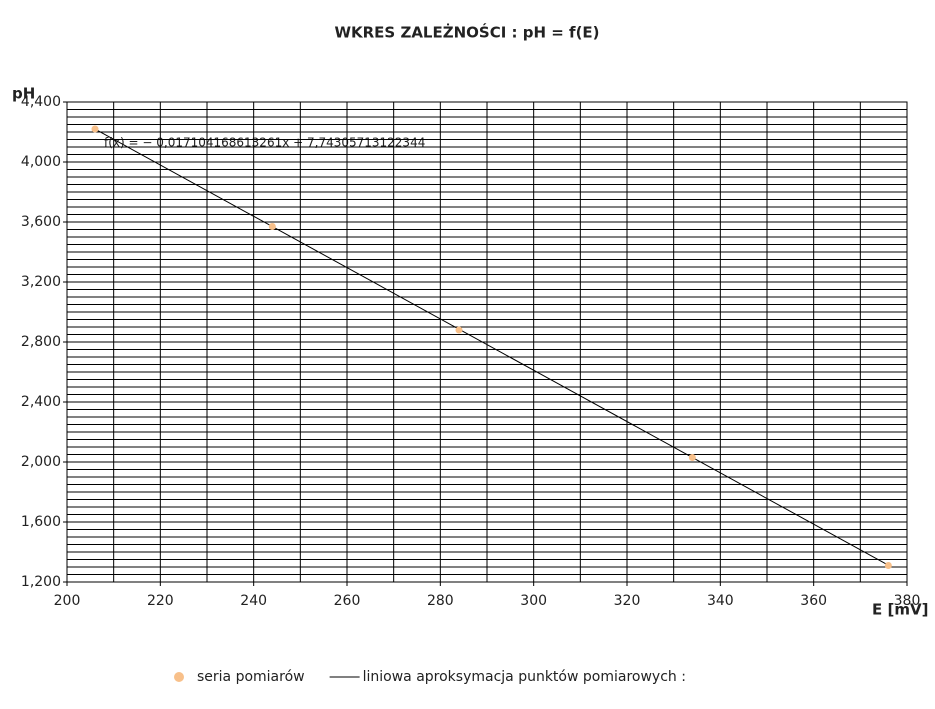 Image resolution: width=935 pixels, height=709 pixels. I want to click on y-tick-label: 2,400, so click(41, 402).